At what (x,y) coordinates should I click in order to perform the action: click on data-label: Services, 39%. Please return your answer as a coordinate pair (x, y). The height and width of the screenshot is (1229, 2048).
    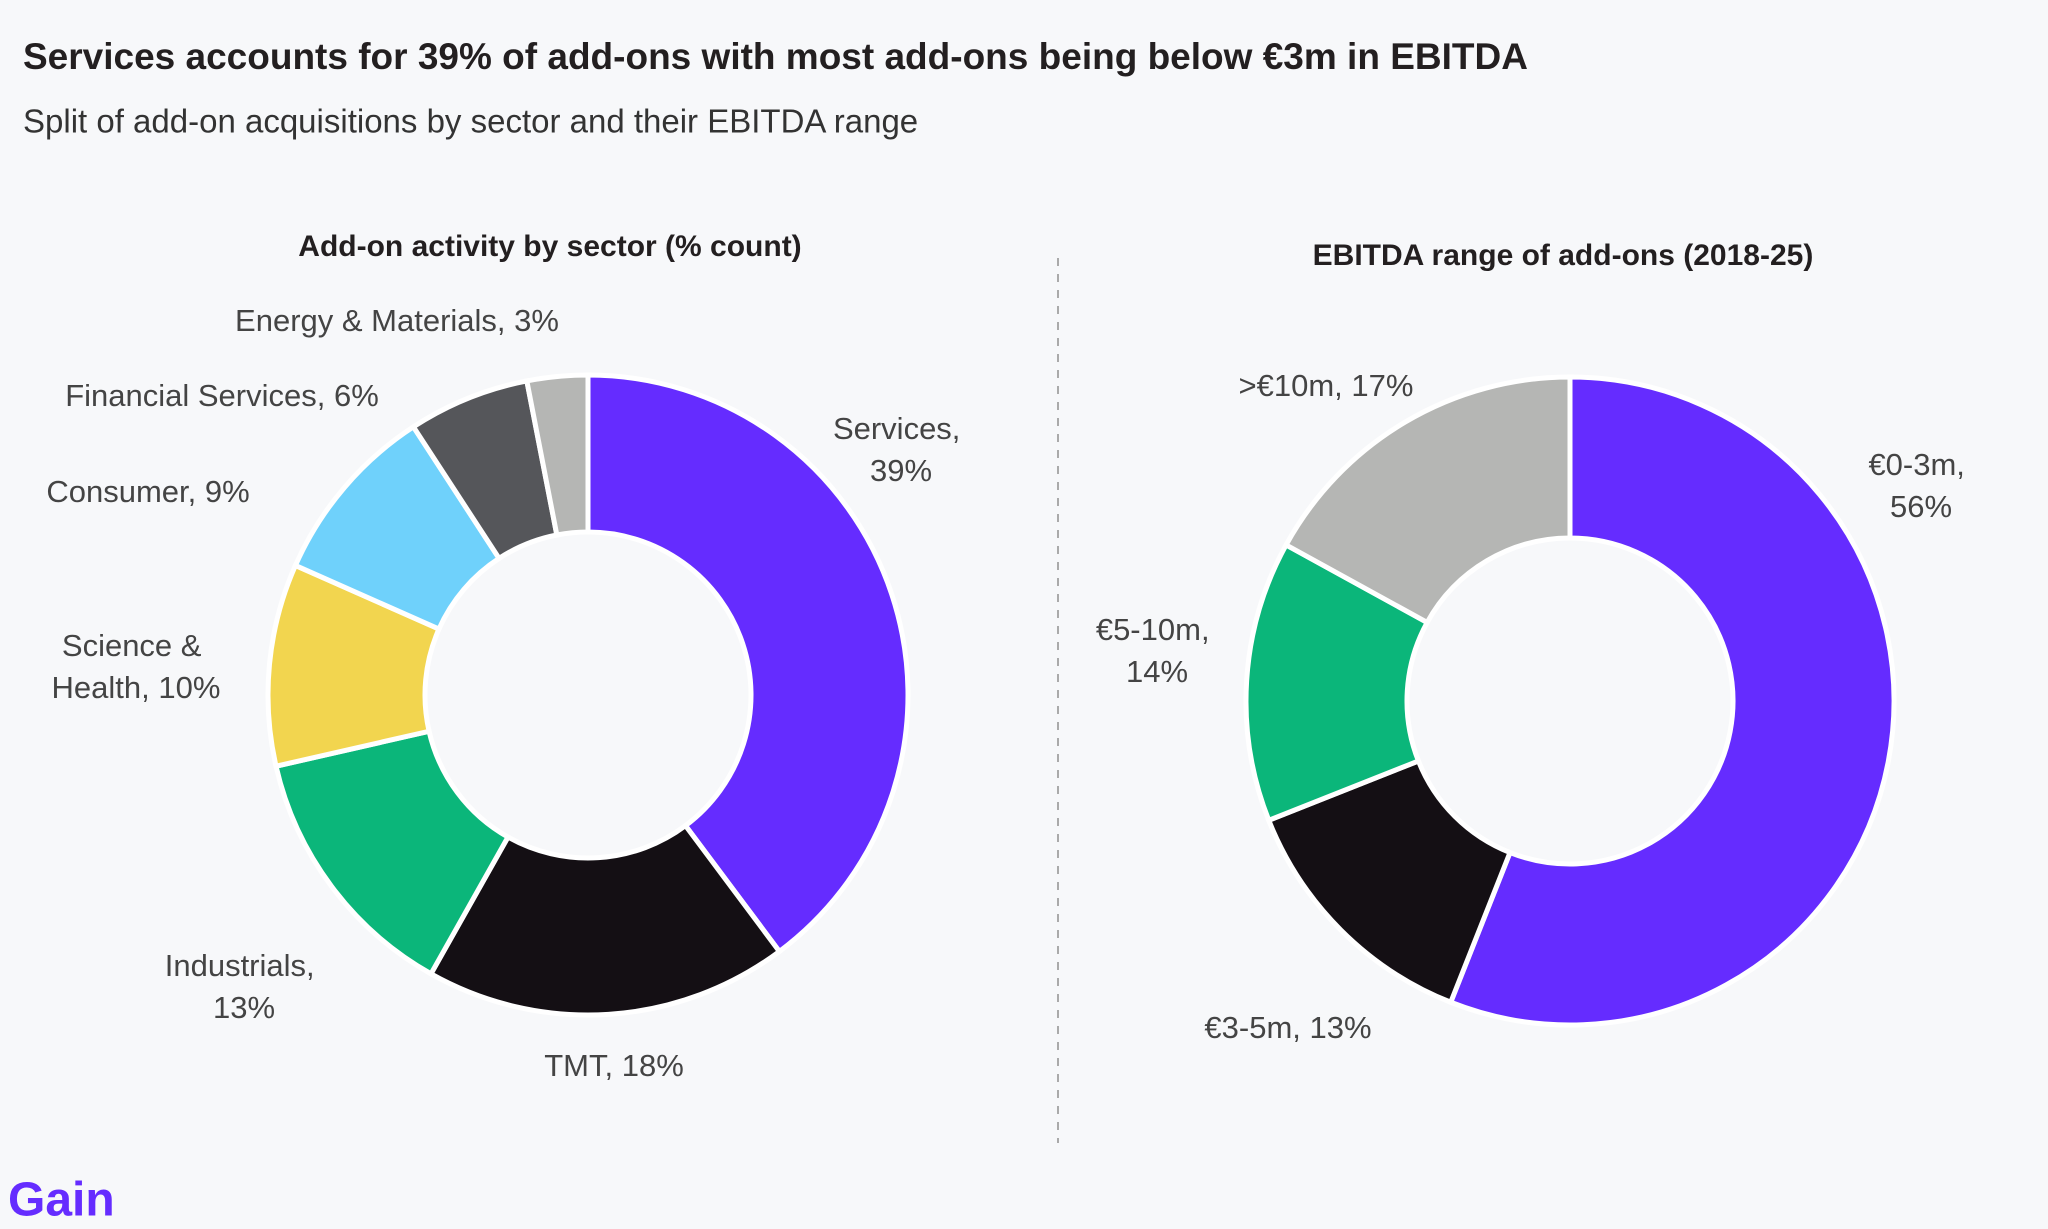
    Looking at the image, I should click on (901, 449).